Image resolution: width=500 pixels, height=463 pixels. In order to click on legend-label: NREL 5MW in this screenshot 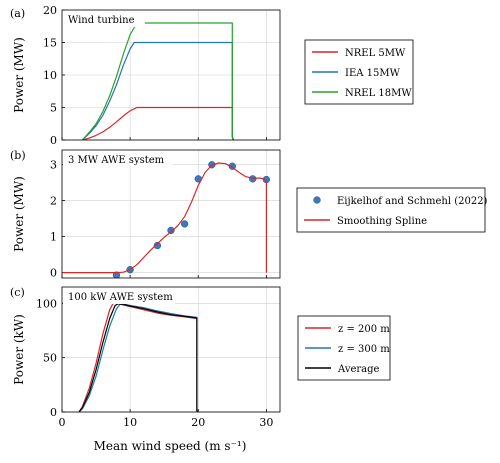, I will do `click(375, 53)`.